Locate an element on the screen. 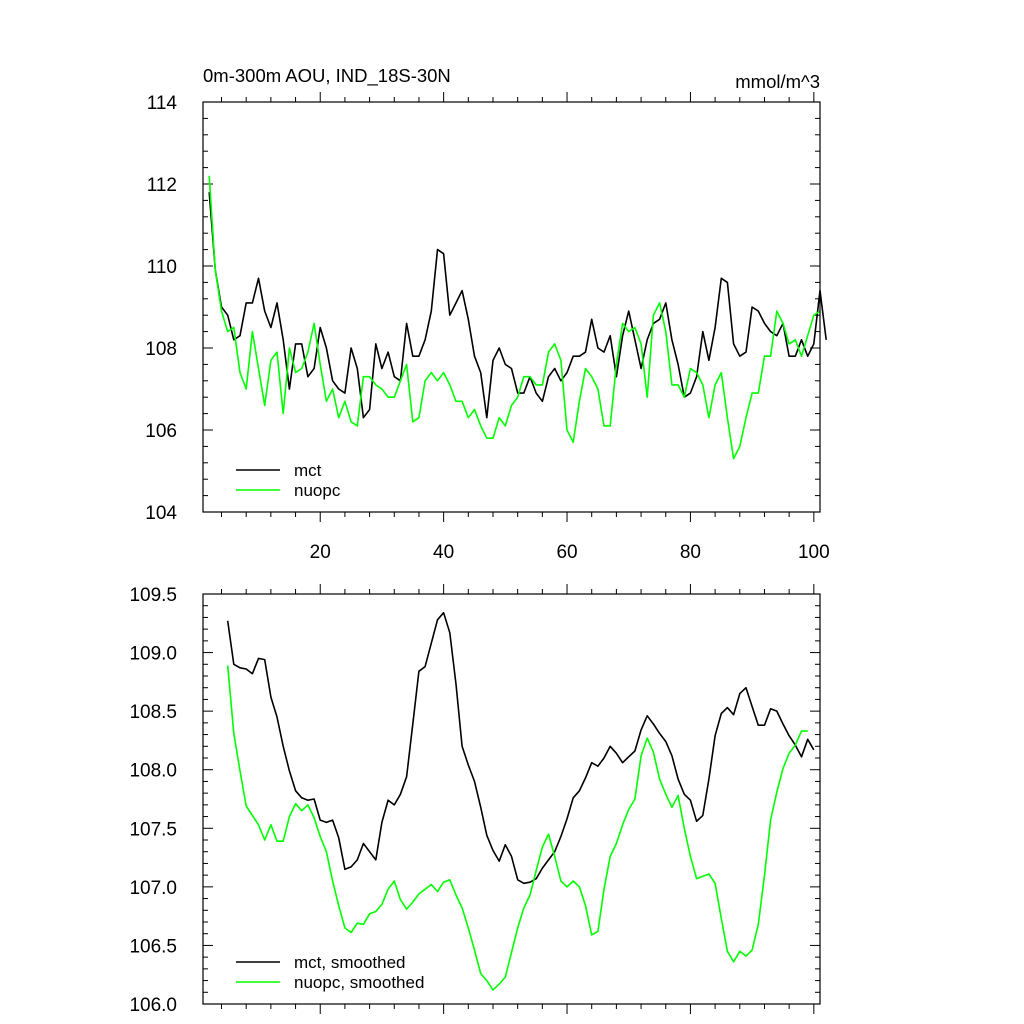  top-ytick-label: 104 is located at coordinates (161, 513).